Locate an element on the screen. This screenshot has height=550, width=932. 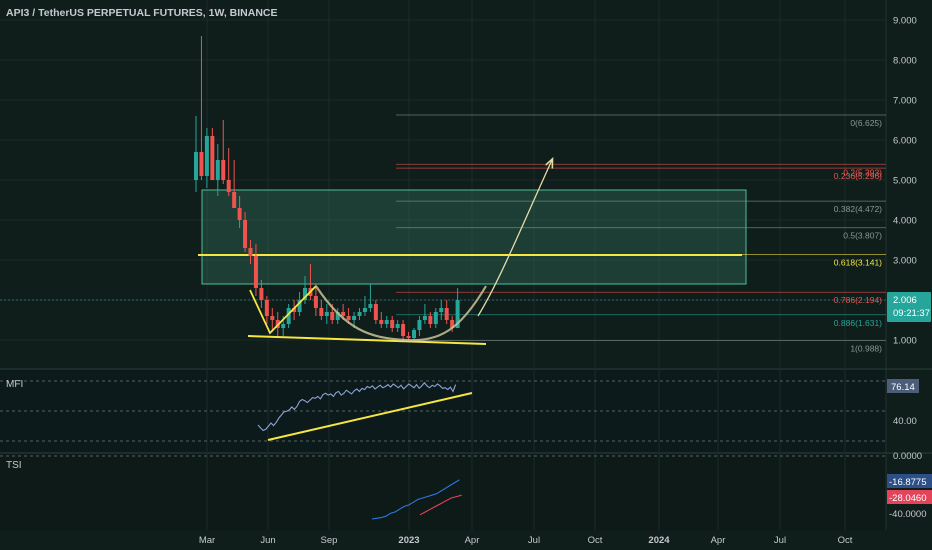
price-tick-label: 5.000 is located at coordinates (905, 181).